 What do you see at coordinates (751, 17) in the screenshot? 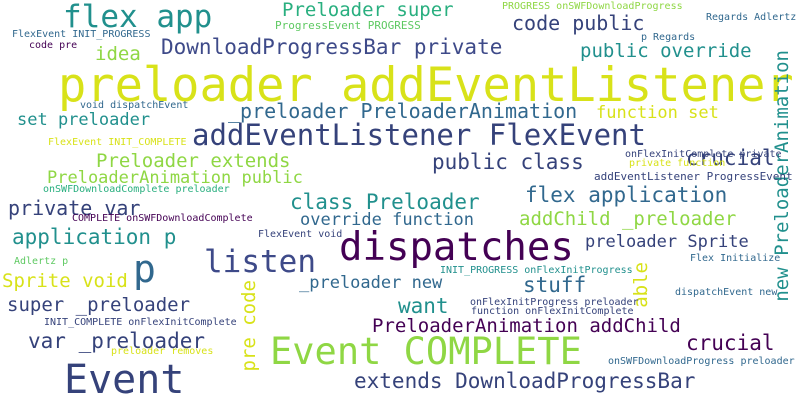
I see `word-regards-adlertz: Regards Adlertz` at bounding box center [751, 17].